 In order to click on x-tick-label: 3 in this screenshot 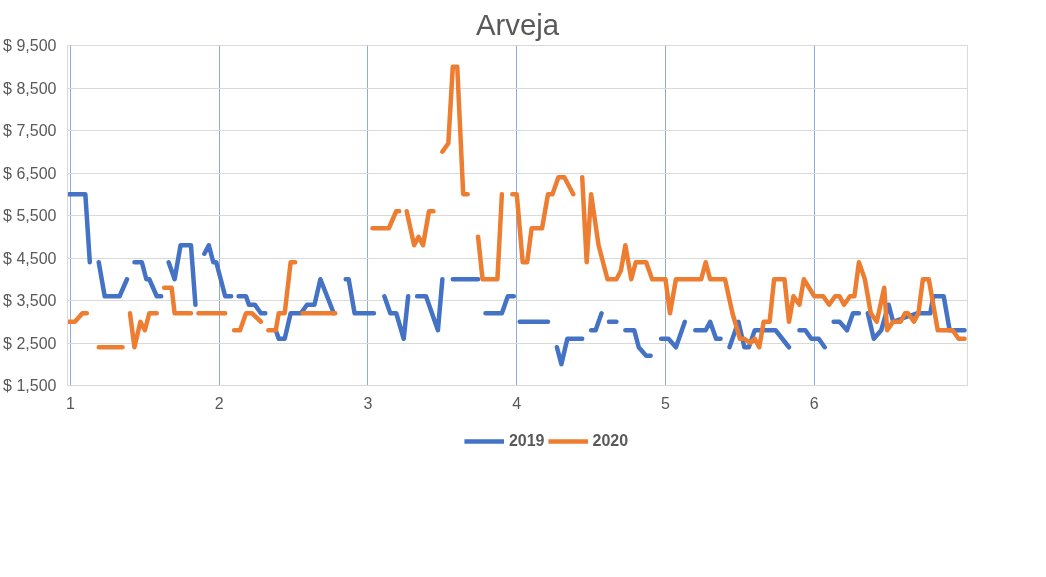, I will do `click(368, 403)`.